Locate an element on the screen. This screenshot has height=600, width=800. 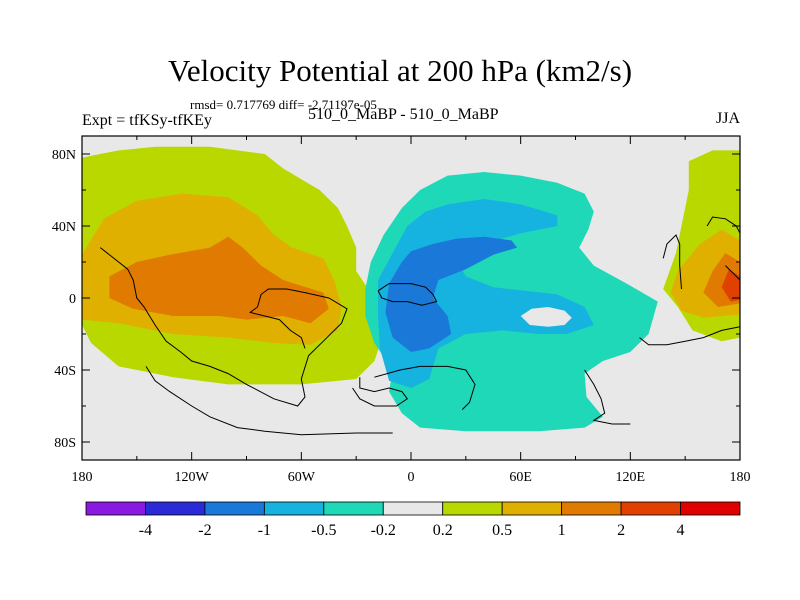
colorbar-label: -1 is located at coordinates (264, 530).